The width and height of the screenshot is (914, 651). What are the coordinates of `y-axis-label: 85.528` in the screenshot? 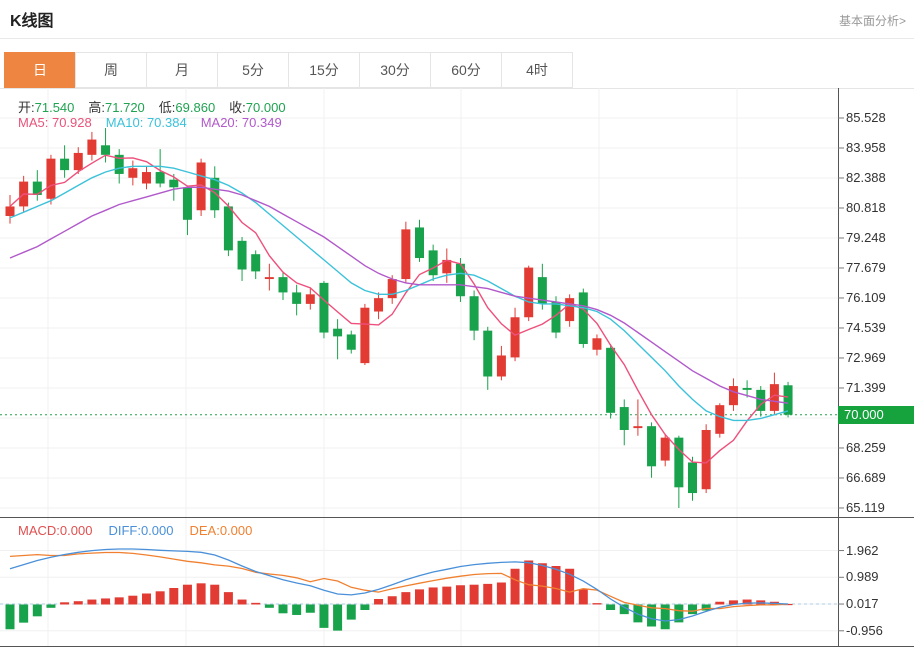 It's located at (866, 117).